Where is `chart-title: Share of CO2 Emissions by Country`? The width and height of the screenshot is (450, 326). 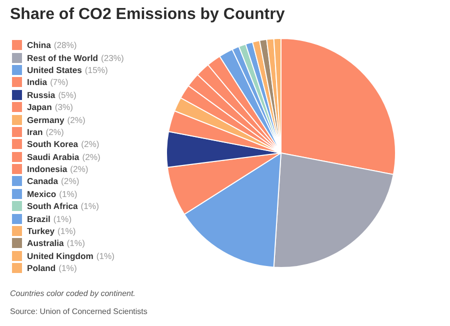 chart-title: Share of CO2 Emissions by Country is located at coordinates (147, 15).